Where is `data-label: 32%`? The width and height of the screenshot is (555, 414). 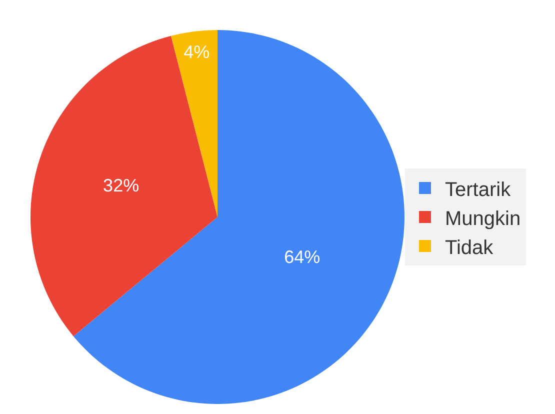 data-label: 32% is located at coordinates (121, 186).